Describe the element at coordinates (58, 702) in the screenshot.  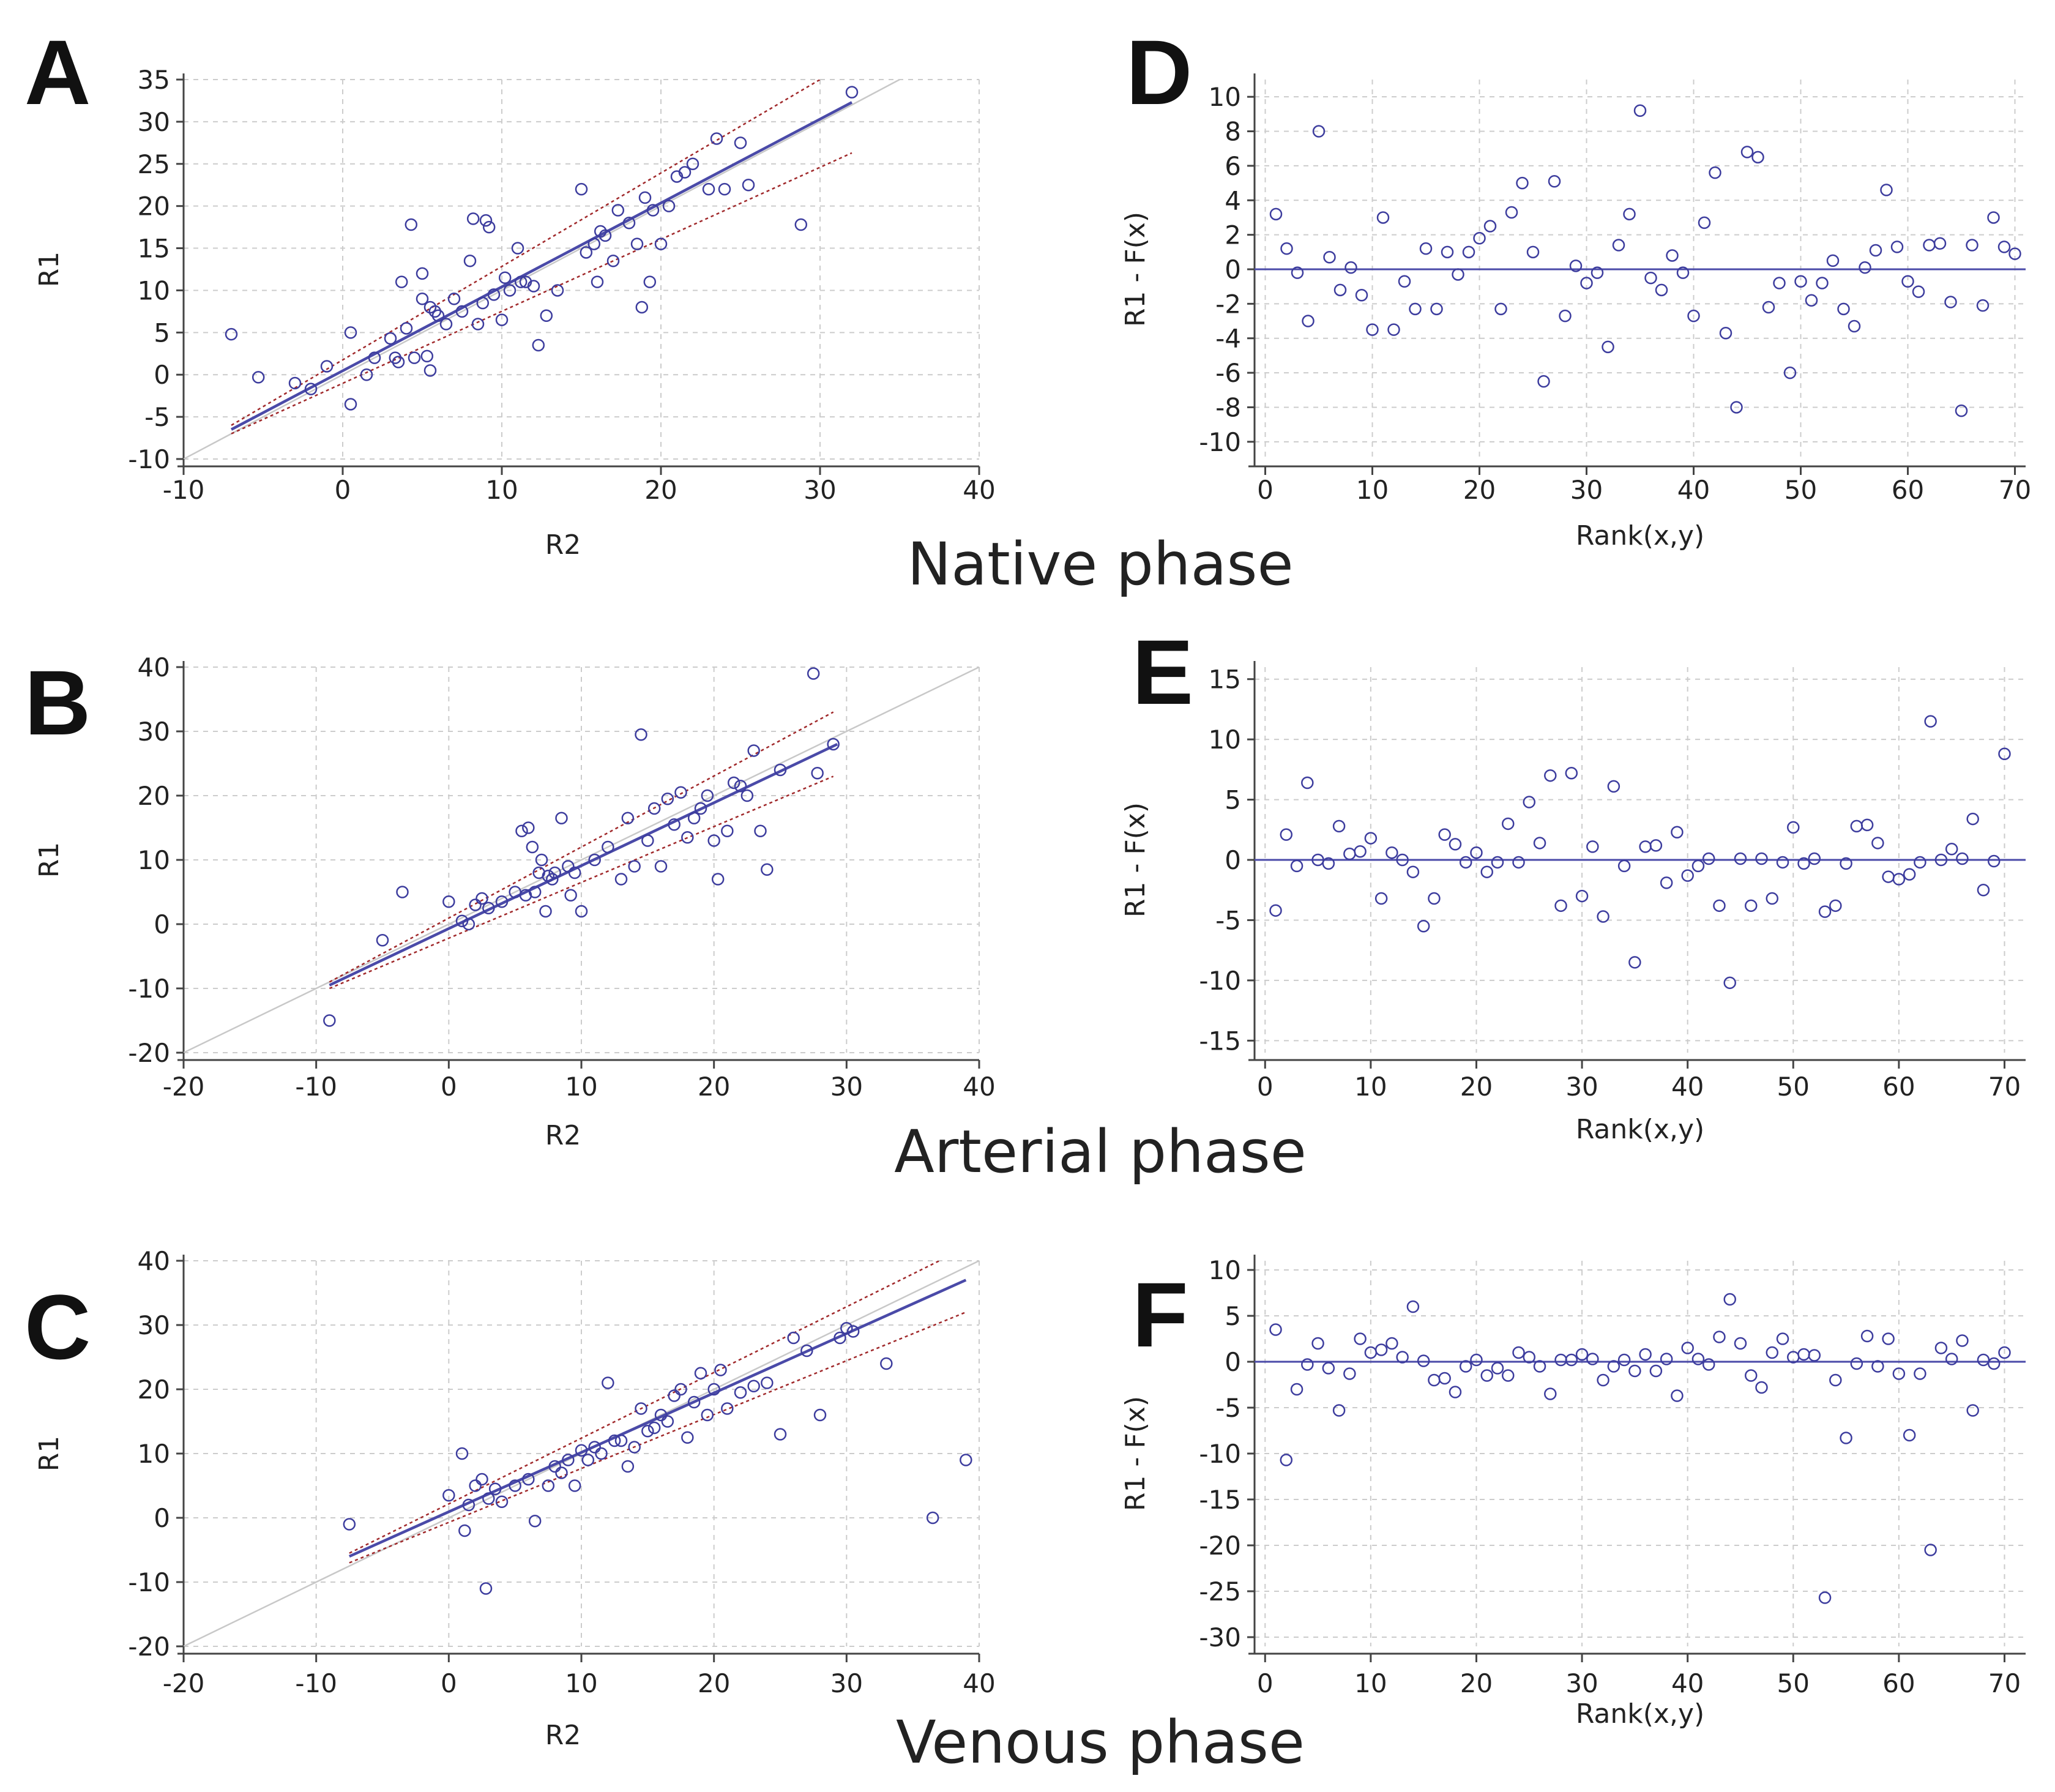
I see `panel-letter-b: B` at that location.